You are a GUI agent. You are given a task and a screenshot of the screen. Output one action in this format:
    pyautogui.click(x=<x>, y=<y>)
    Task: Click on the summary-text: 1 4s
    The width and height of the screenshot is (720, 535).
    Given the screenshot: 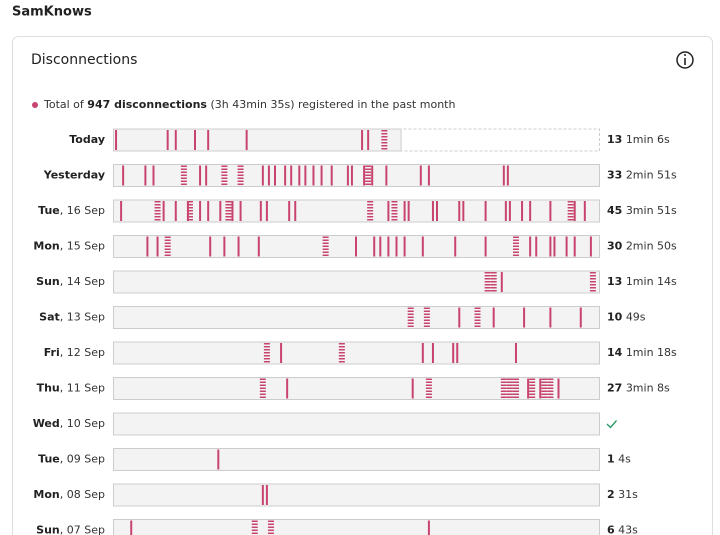 What is the action you would take?
    pyautogui.click(x=619, y=459)
    